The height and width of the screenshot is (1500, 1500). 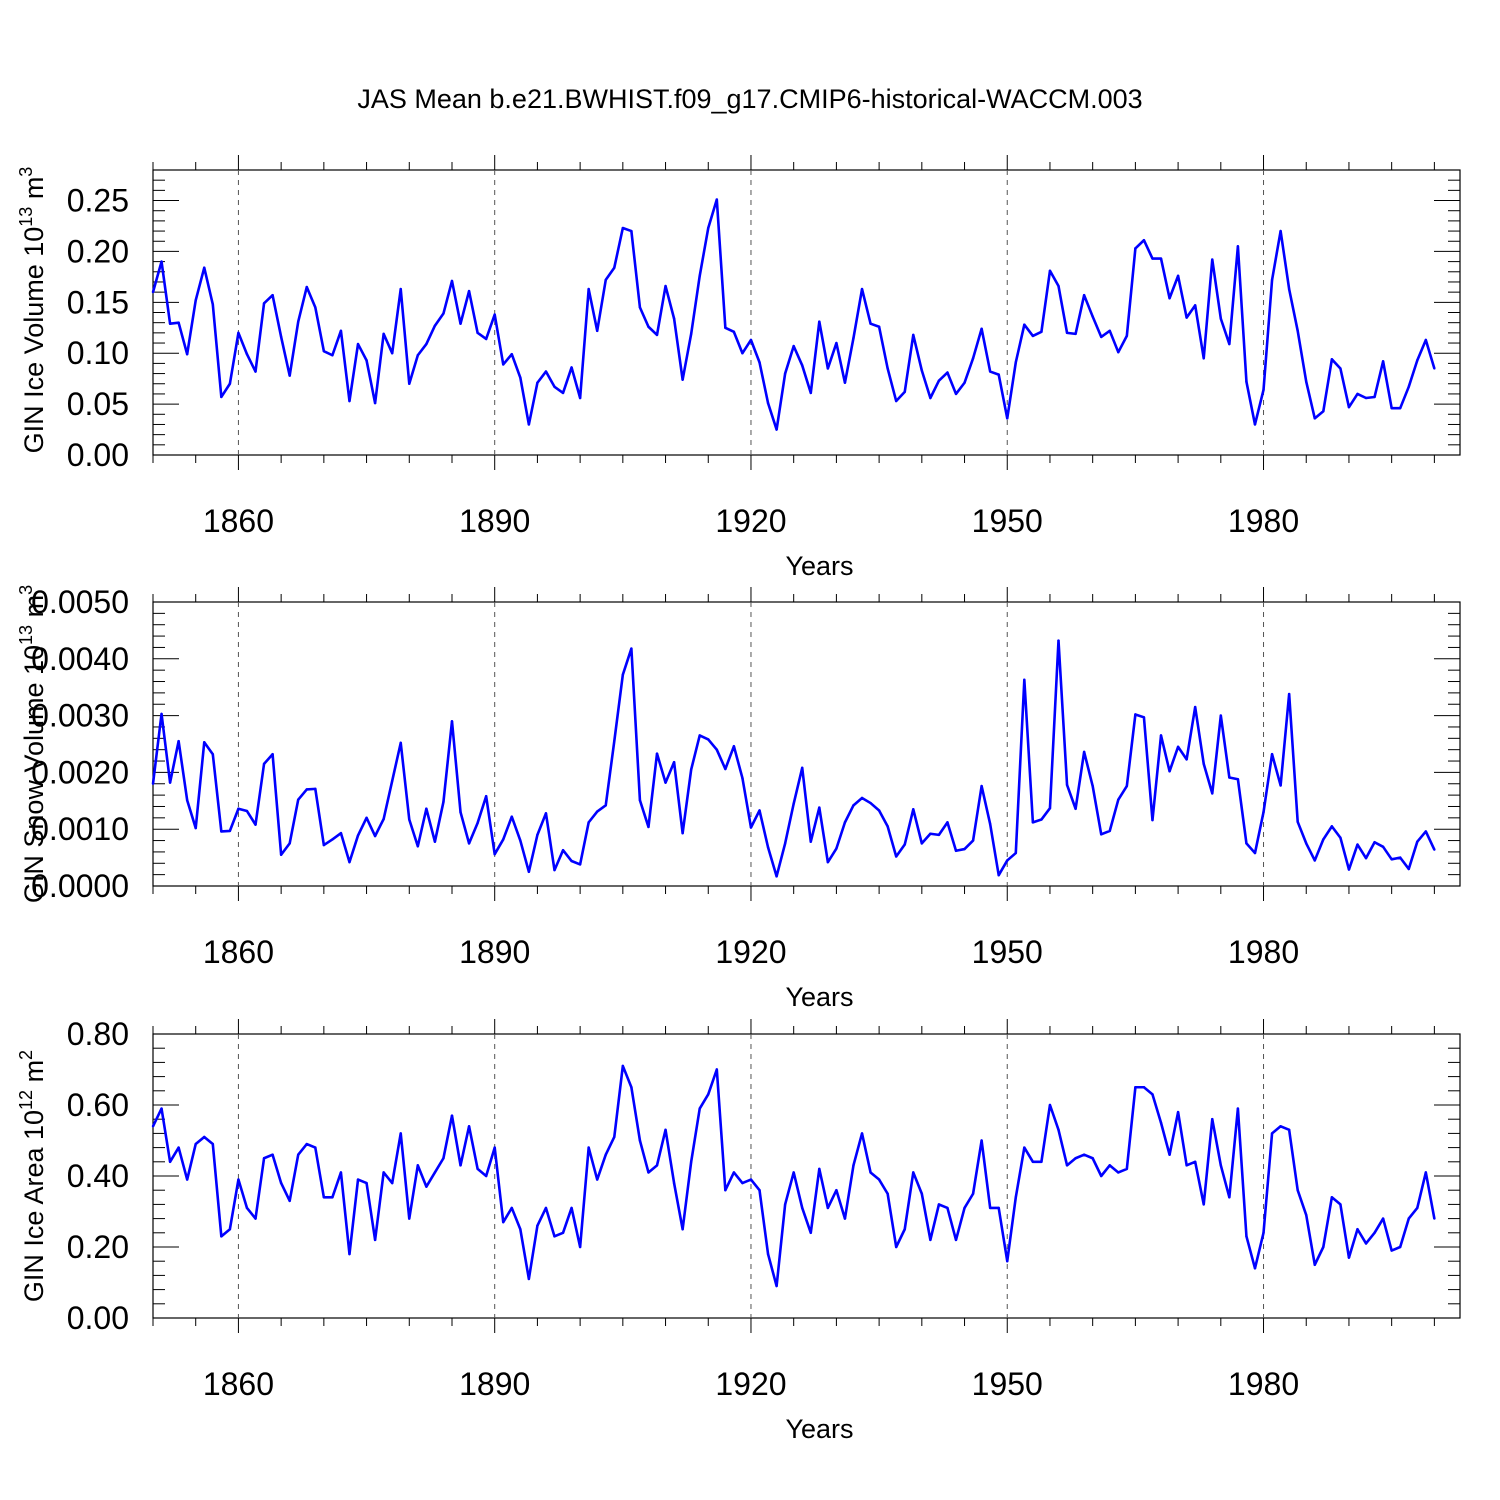 What do you see at coordinates (80, 716) in the screenshot?
I see `y-tick-label: 0.0030` at bounding box center [80, 716].